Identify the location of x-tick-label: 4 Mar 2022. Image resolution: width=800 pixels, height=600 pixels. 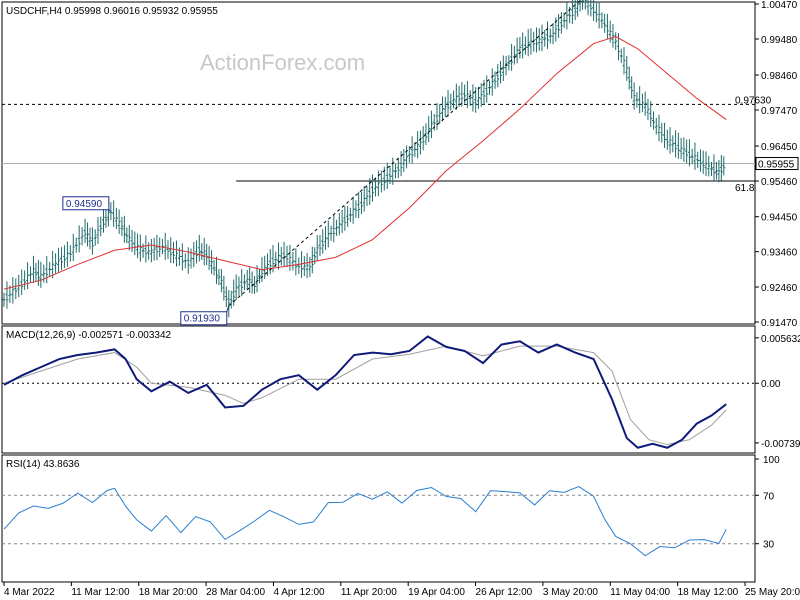
(29, 592).